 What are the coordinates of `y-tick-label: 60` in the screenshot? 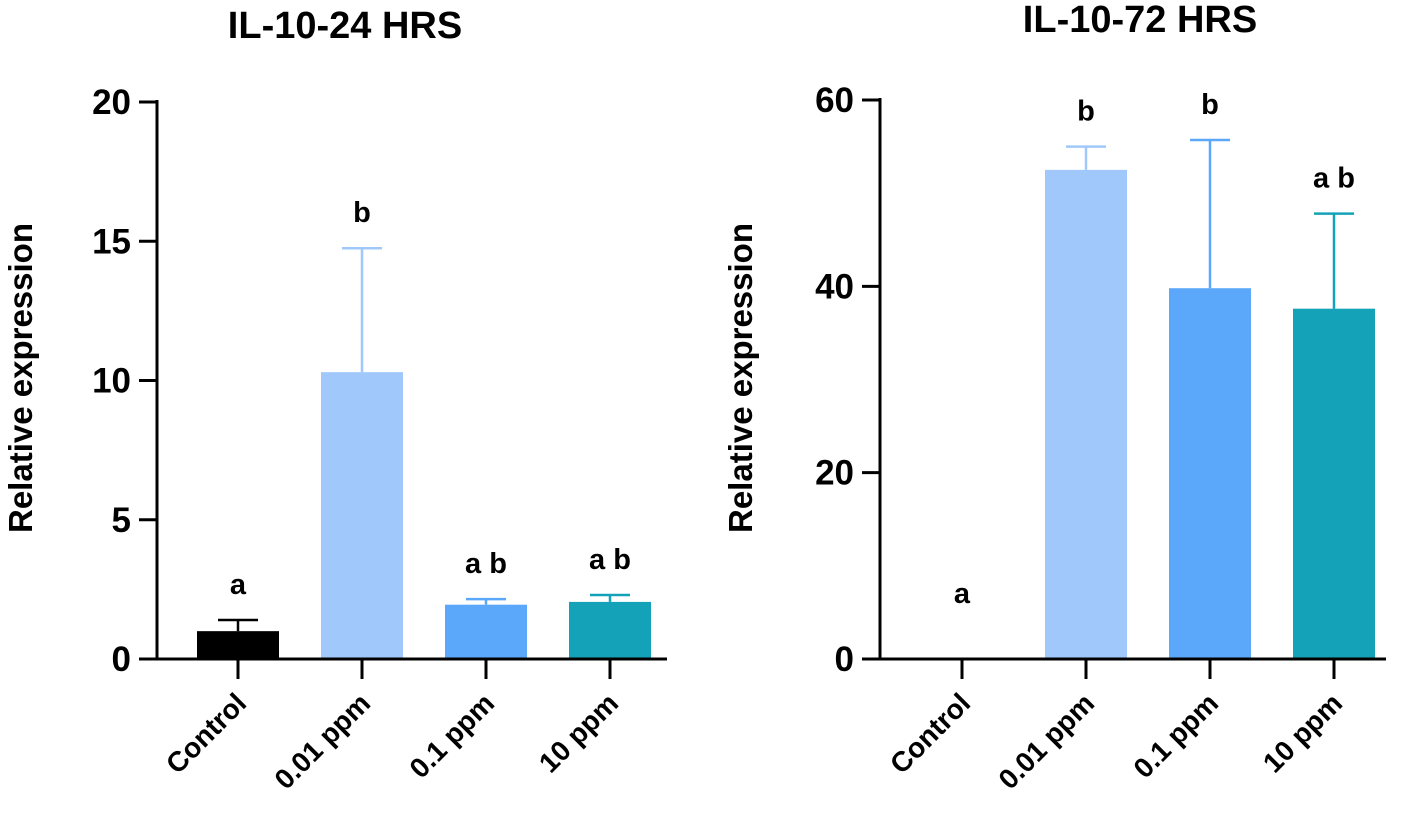 It's located at (834, 100).